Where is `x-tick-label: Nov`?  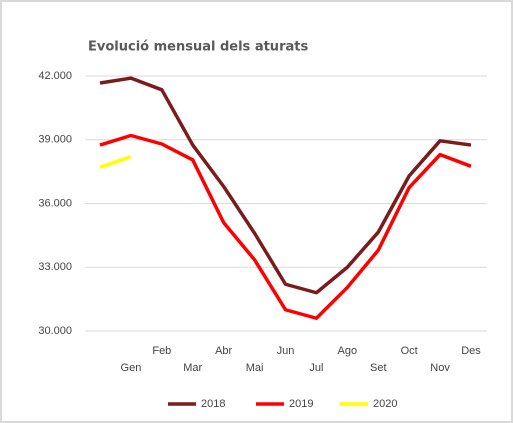 x-tick-label: Nov is located at coordinates (440, 368).